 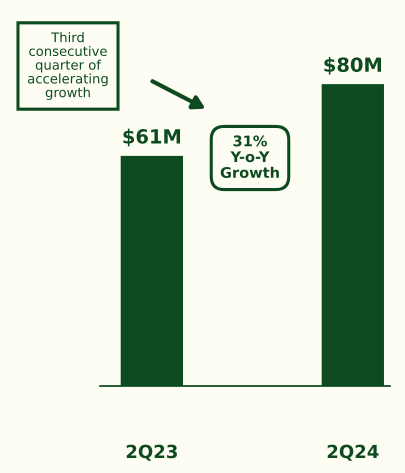 What do you see at coordinates (353, 452) in the screenshot?
I see `x-tick-label: 2Q24` at bounding box center [353, 452].